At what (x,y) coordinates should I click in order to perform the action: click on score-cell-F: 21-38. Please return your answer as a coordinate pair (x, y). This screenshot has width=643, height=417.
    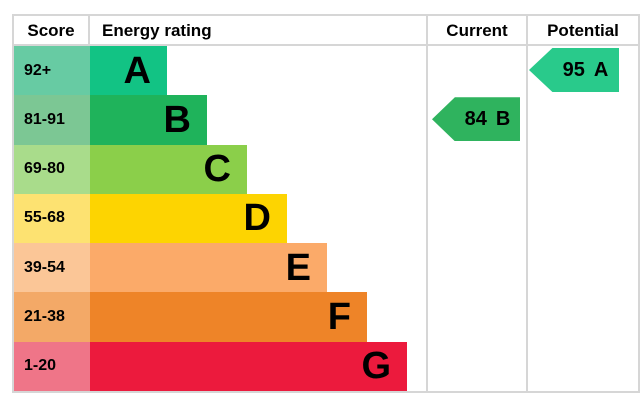
    Looking at the image, I should click on (52, 317).